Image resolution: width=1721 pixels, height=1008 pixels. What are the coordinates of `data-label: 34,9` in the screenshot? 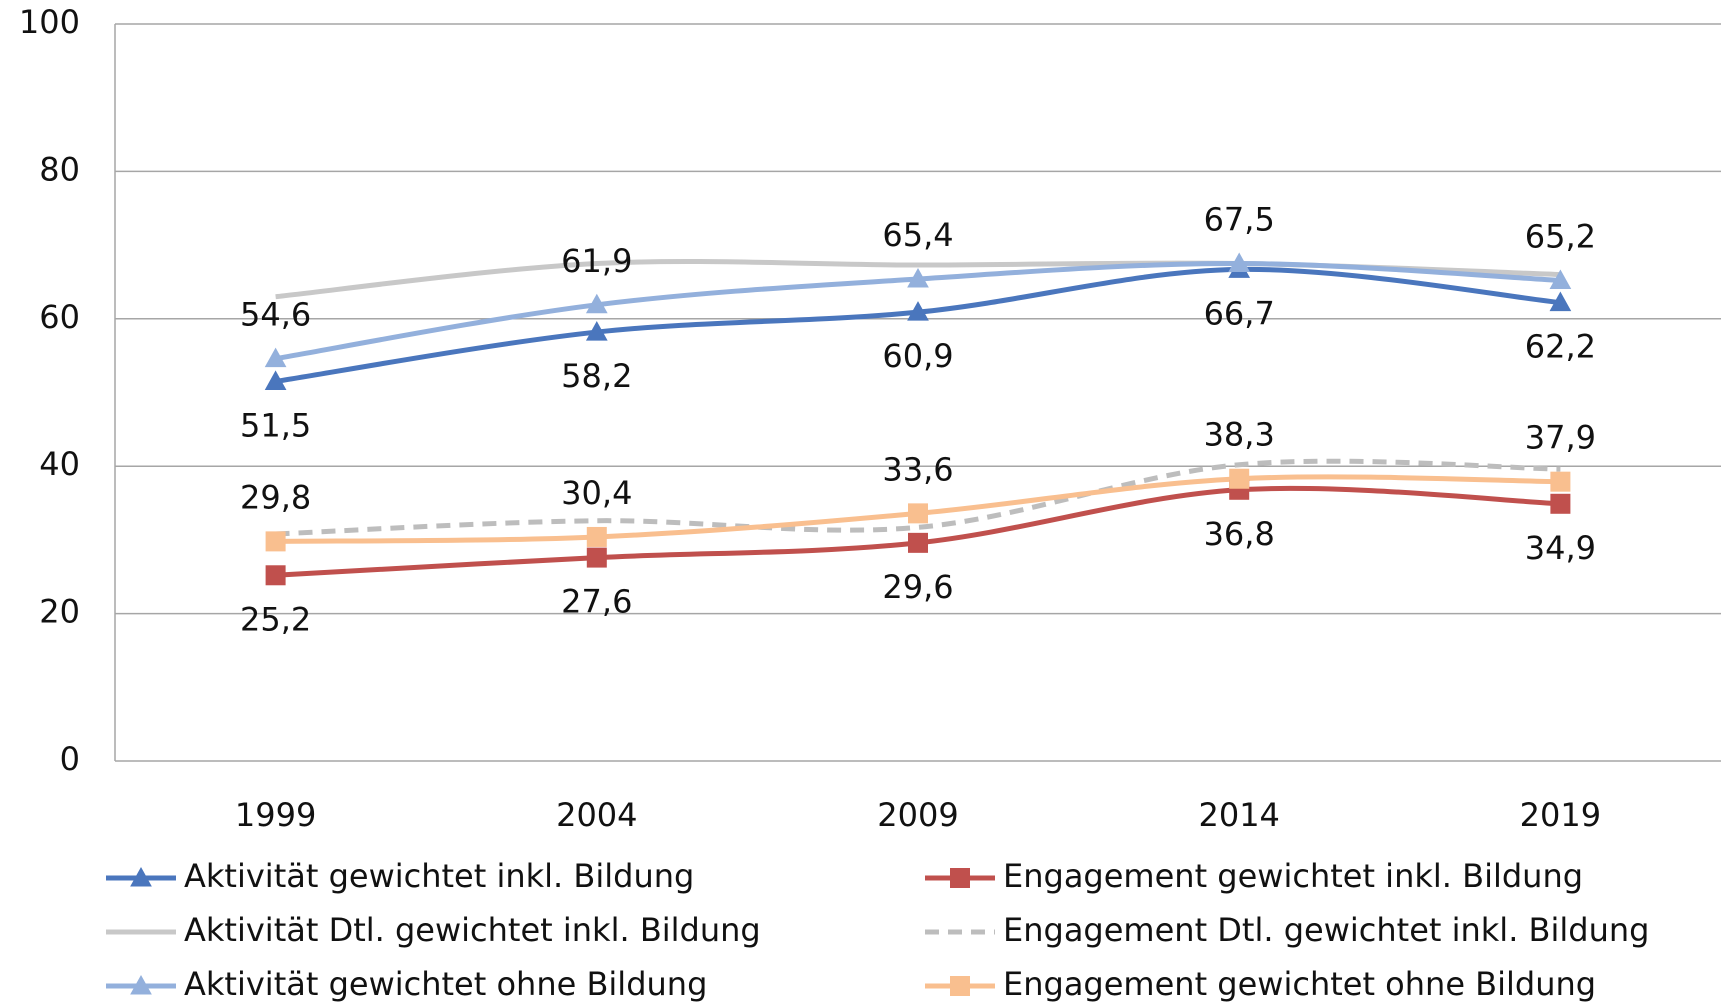 It's located at (1560, 548).